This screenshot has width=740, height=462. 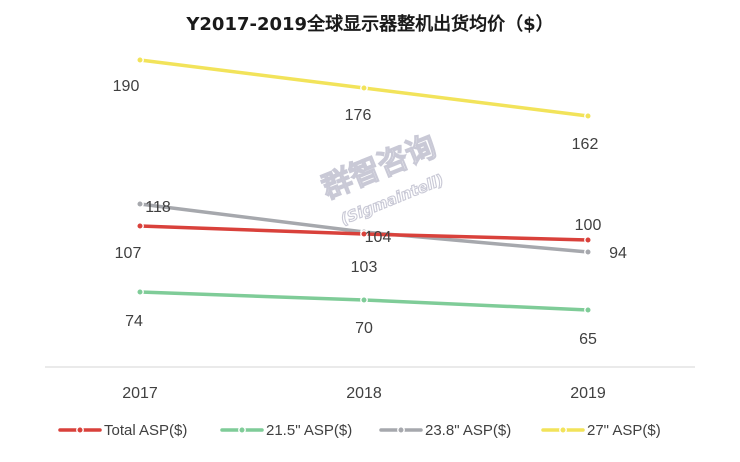 What do you see at coordinates (369, 24) in the screenshot?
I see `chart-title: Y2017-2019全球显示器整机出货均价（$）` at bounding box center [369, 24].